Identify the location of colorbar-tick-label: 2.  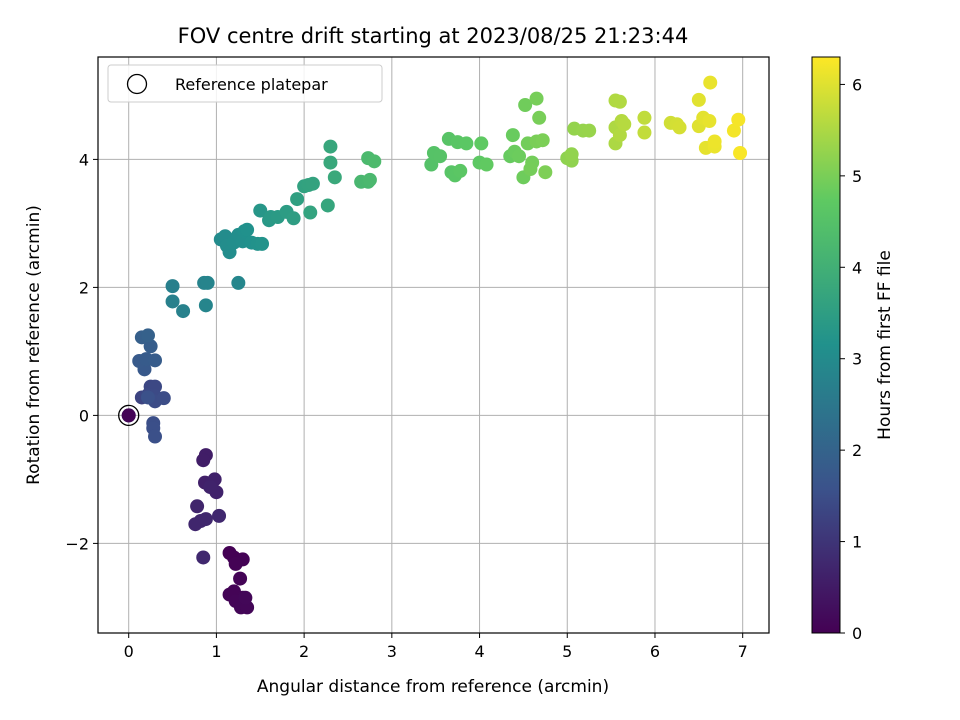
(857, 450).